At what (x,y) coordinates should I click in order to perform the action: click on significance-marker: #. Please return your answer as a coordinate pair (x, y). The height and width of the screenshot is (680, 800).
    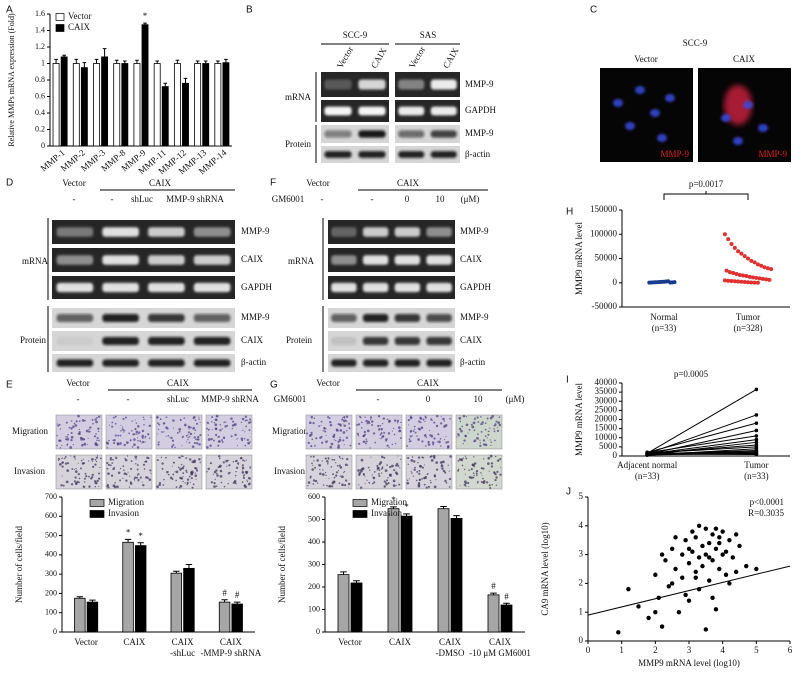
    Looking at the image, I should click on (506, 596).